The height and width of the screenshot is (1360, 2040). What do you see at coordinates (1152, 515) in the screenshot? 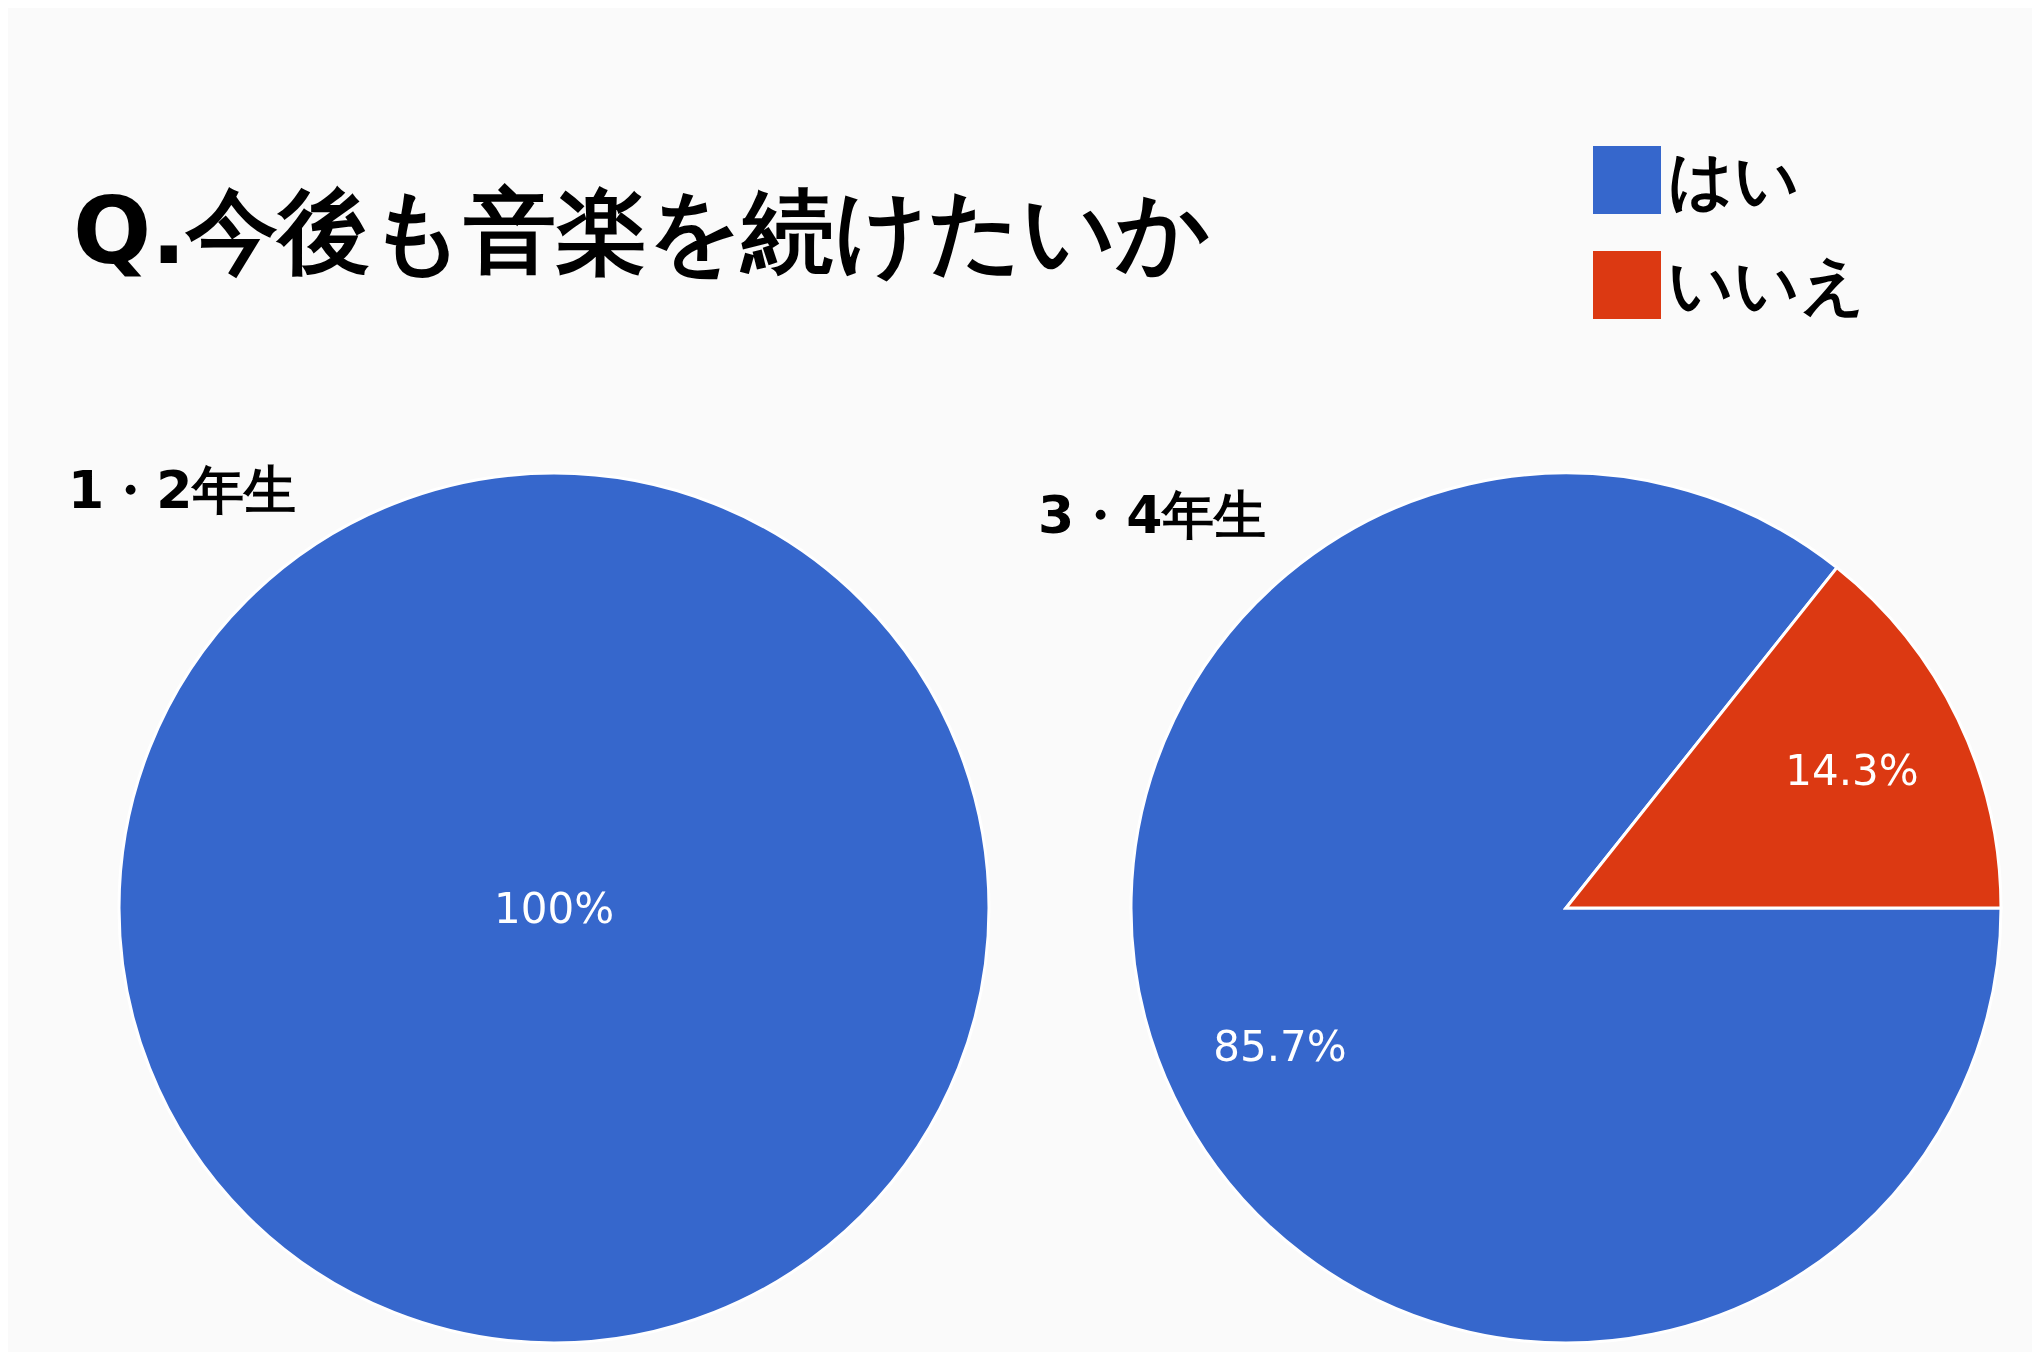
I see `text: 3・4年生` at bounding box center [1152, 515].